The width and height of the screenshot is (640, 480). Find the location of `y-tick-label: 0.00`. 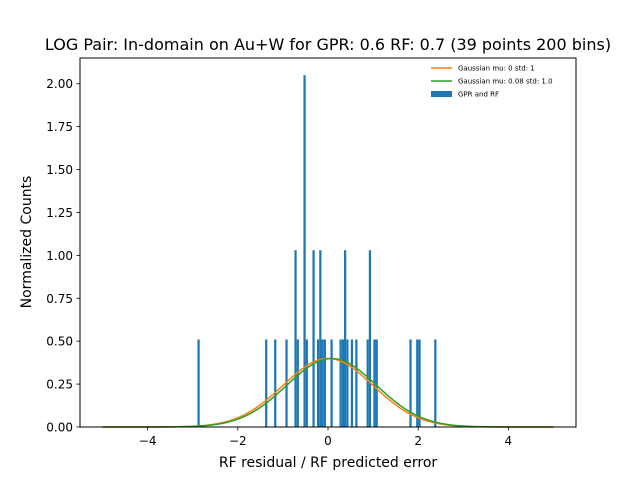

y-tick-label: 0.00 is located at coordinates (59, 428).